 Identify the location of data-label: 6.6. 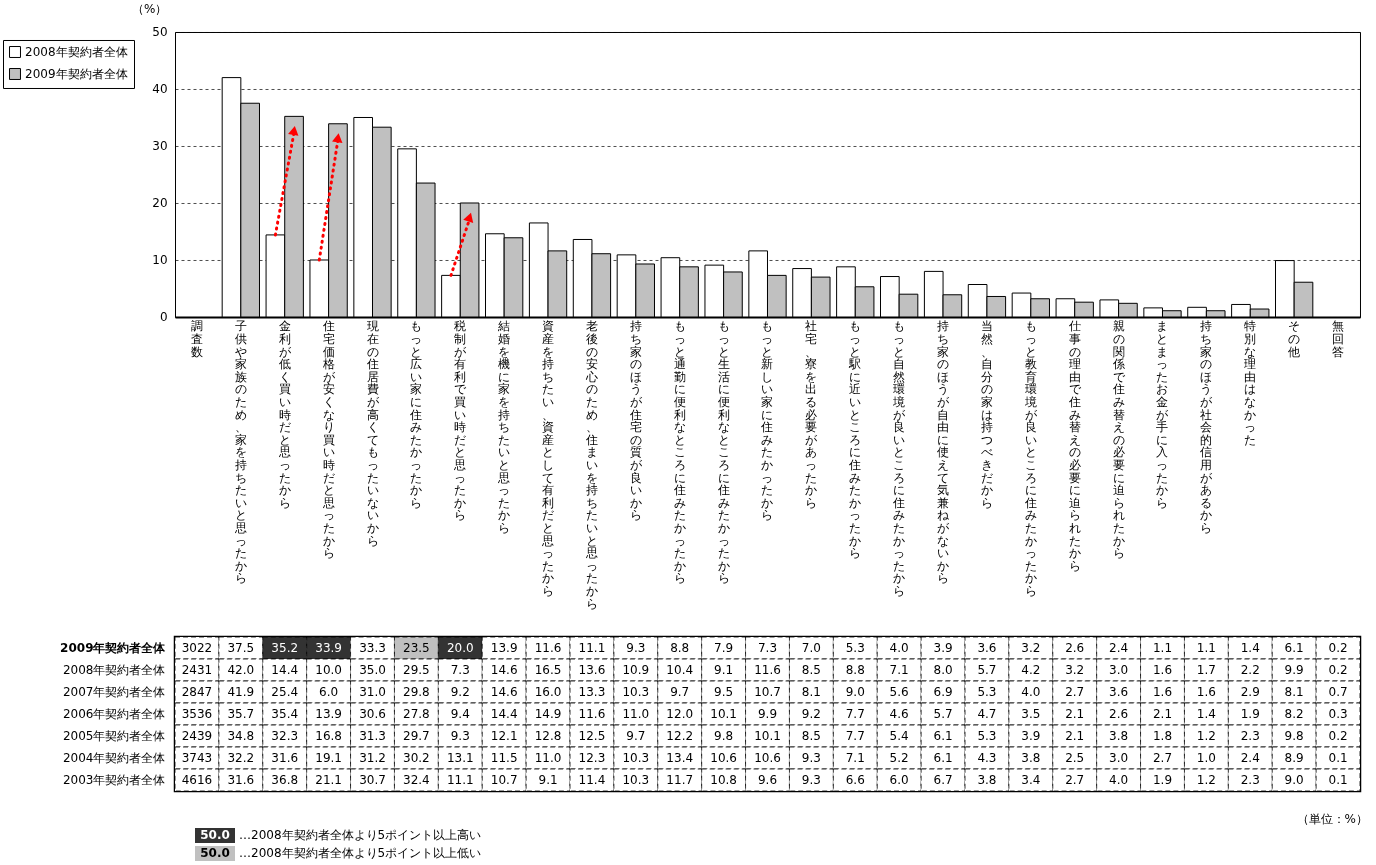
(855, 779).